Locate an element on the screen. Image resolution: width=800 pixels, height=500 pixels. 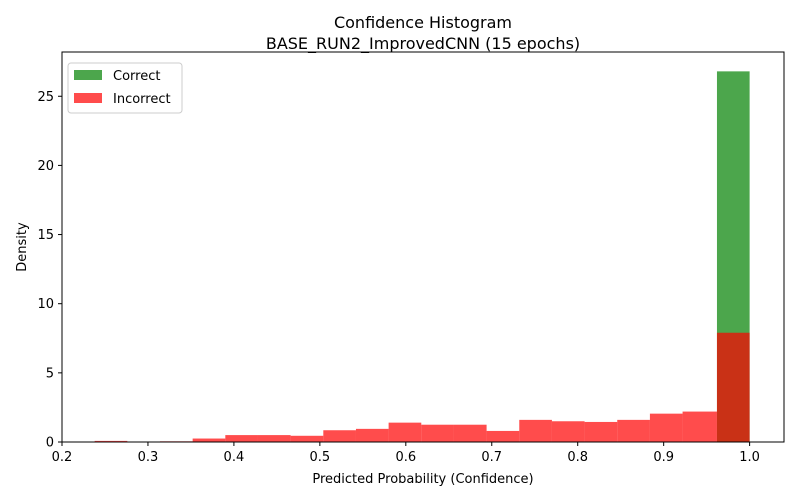
legend-swatch-correct is located at coordinates (88, 75).